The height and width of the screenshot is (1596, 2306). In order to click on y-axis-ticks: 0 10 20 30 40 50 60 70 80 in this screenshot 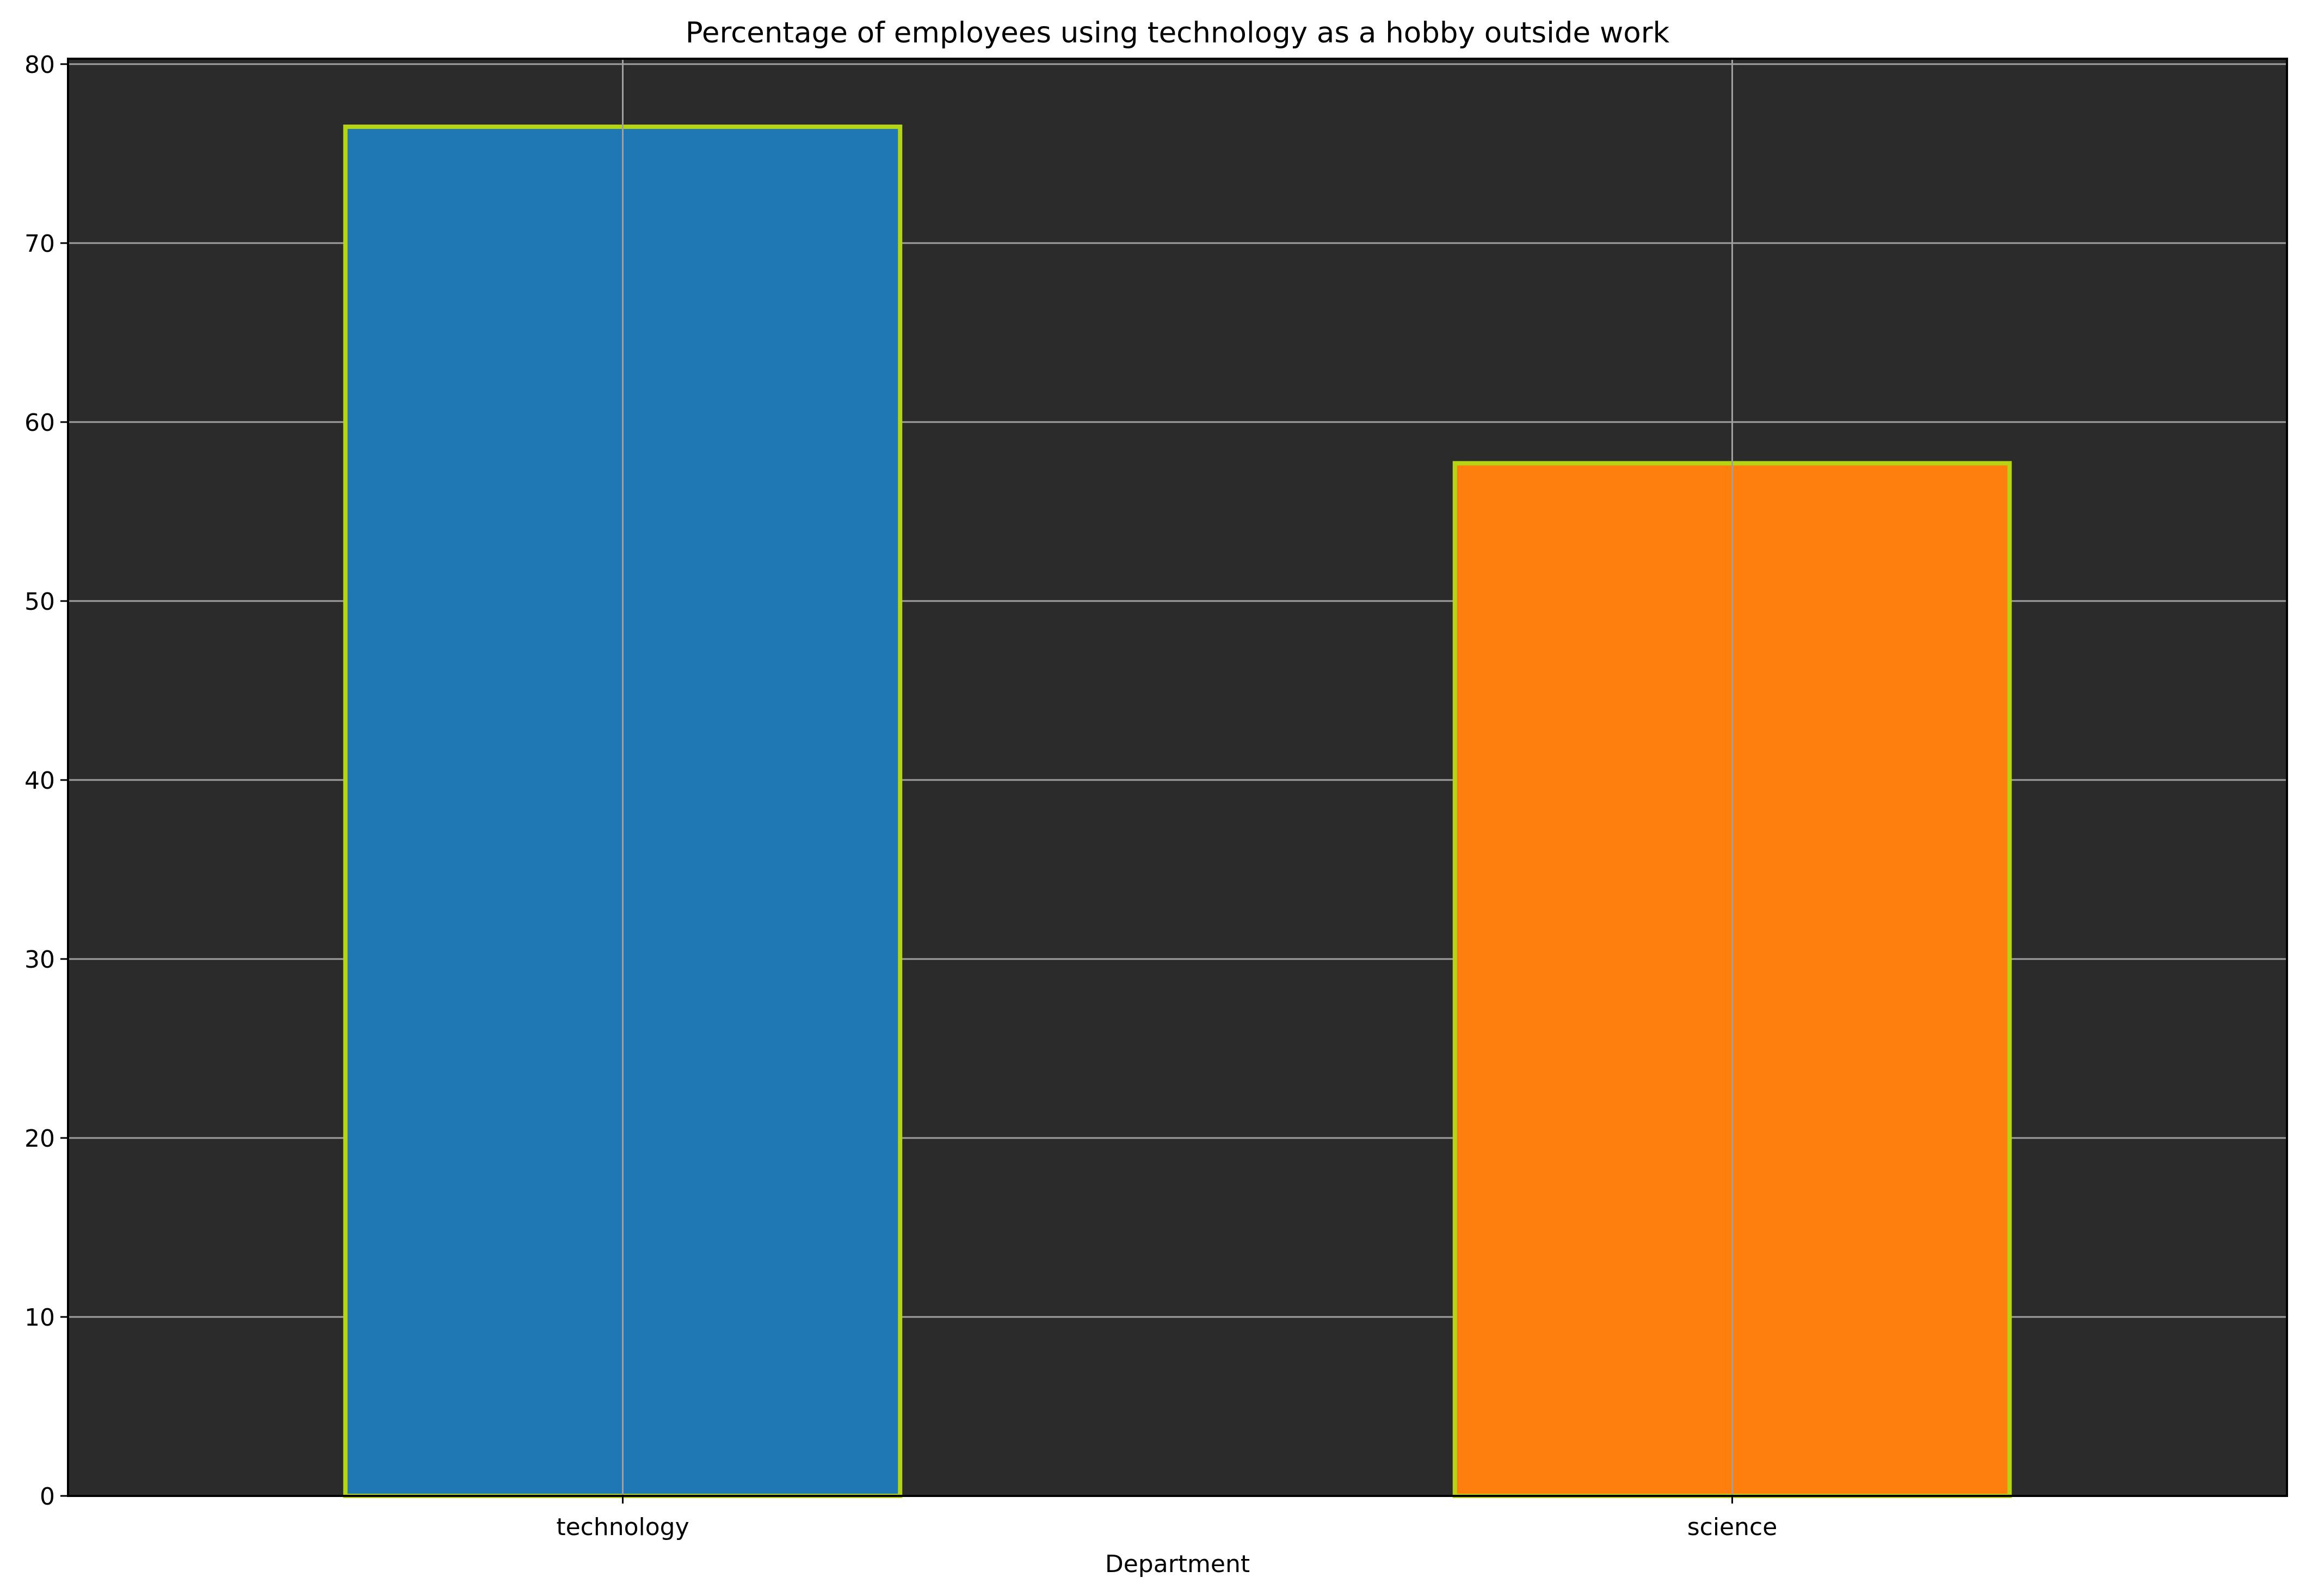, I will do `click(46, 781)`.